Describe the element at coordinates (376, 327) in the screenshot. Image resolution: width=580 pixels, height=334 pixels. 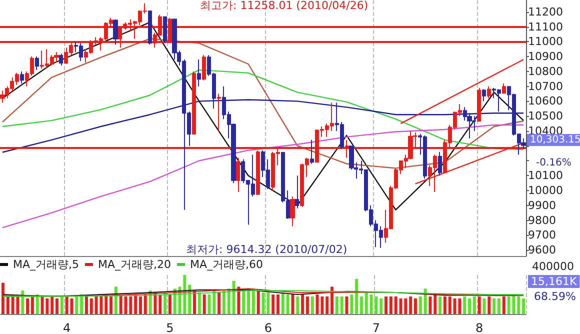
I see `x-tick-label: 7` at that location.